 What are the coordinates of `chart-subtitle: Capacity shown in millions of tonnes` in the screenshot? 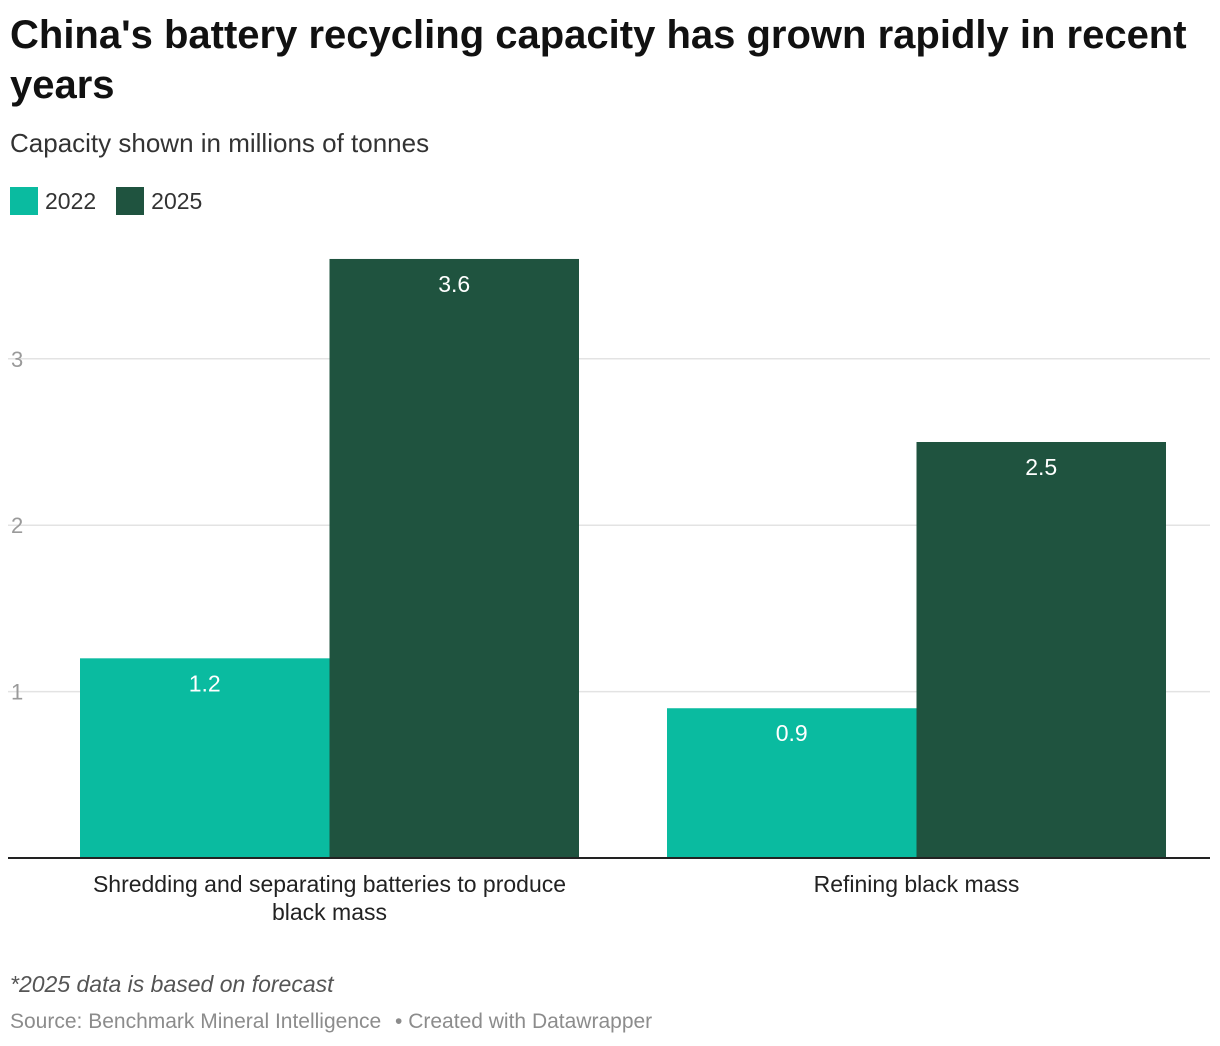 It's located at (220, 143).